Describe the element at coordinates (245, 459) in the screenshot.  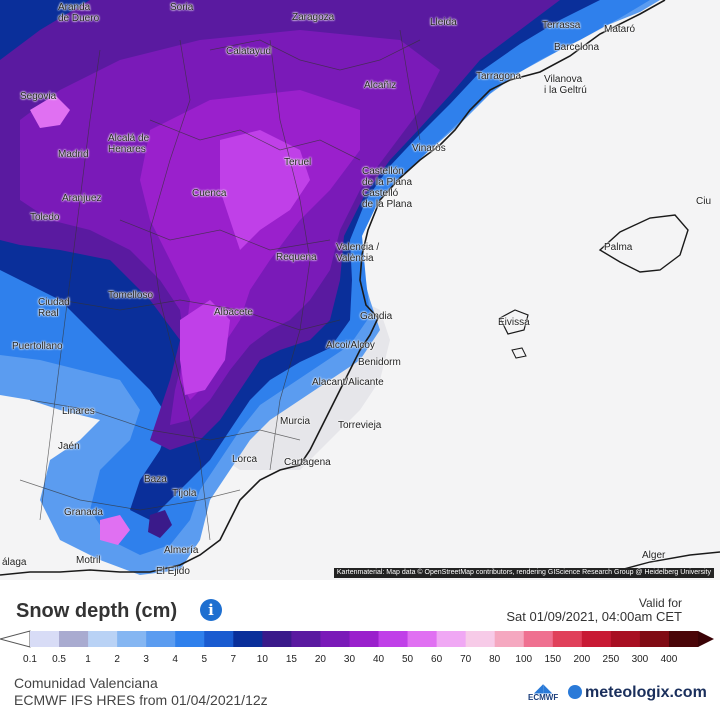
I see `city-label-lorca: Lorca` at that location.